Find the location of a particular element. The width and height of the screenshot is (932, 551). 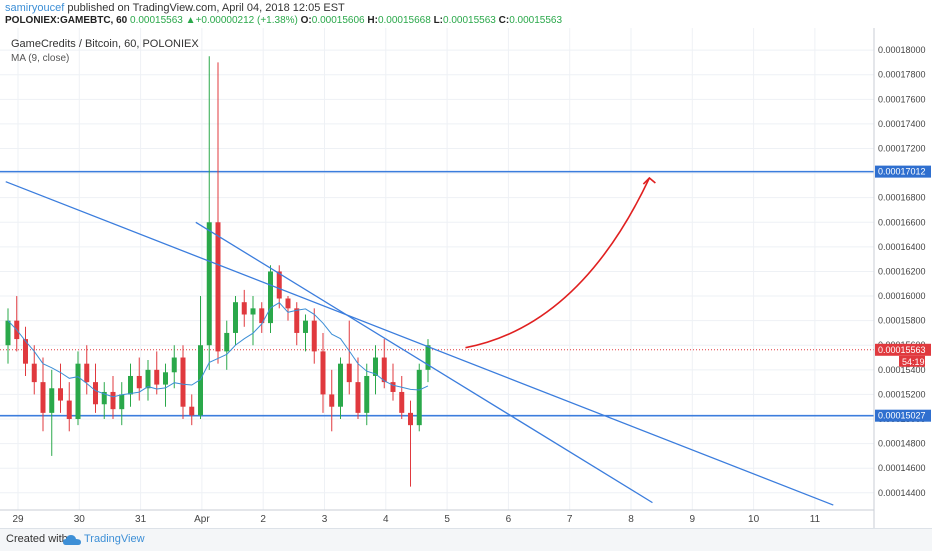

price-tick-label: 0.00014600 is located at coordinates (902, 468).